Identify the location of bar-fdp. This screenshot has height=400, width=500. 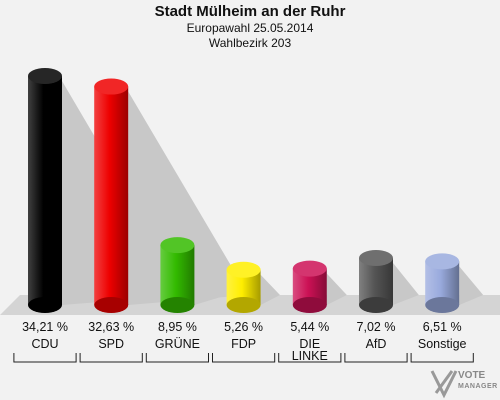
(243, 287).